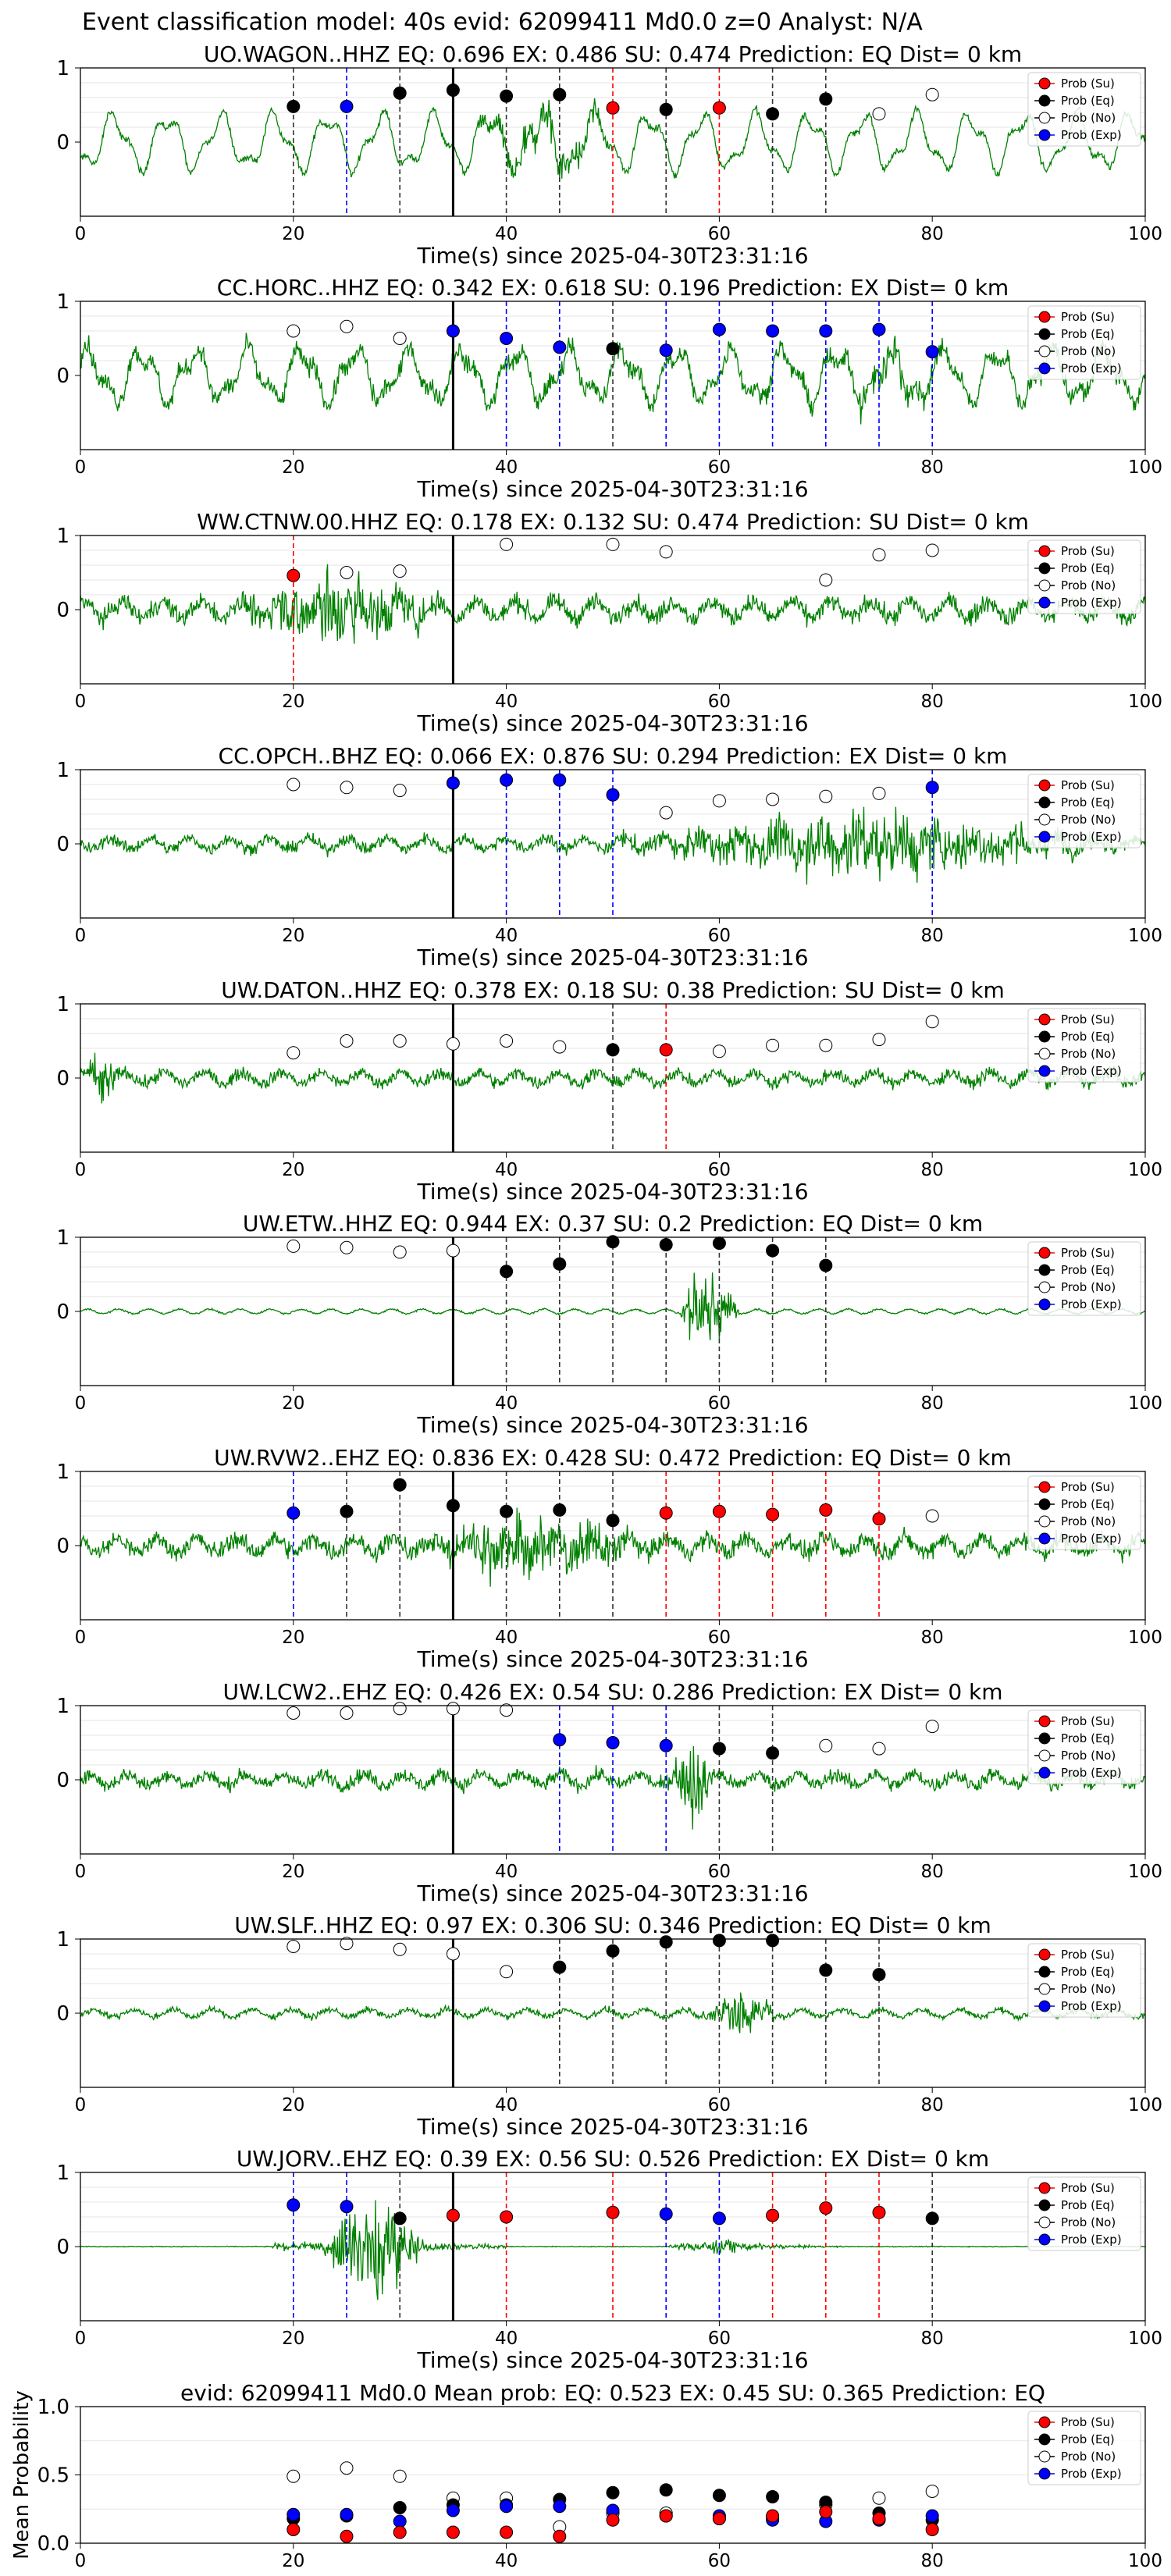 The width and height of the screenshot is (1171, 2576). Describe the element at coordinates (1044, 2456) in the screenshot. I see `legend-marker-no` at that location.